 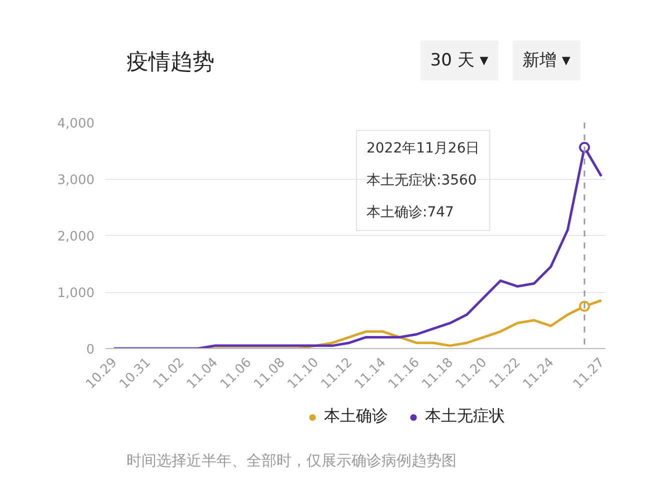 I want to click on y-tick-label: 4,000, so click(x=75, y=124).